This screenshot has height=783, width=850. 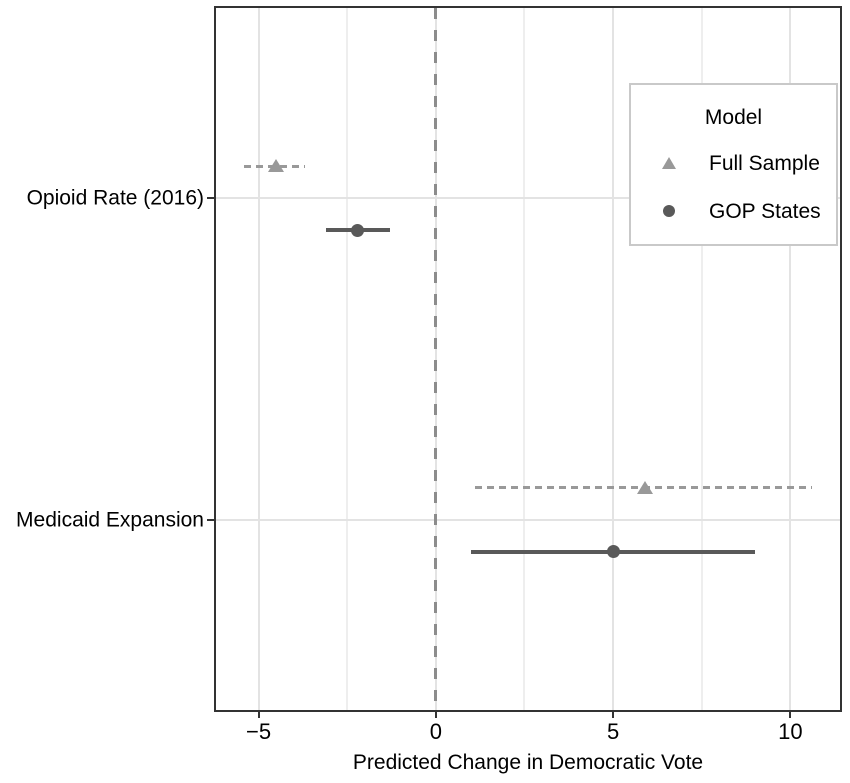 I want to click on x-tick-label: 5, so click(x=613, y=731).